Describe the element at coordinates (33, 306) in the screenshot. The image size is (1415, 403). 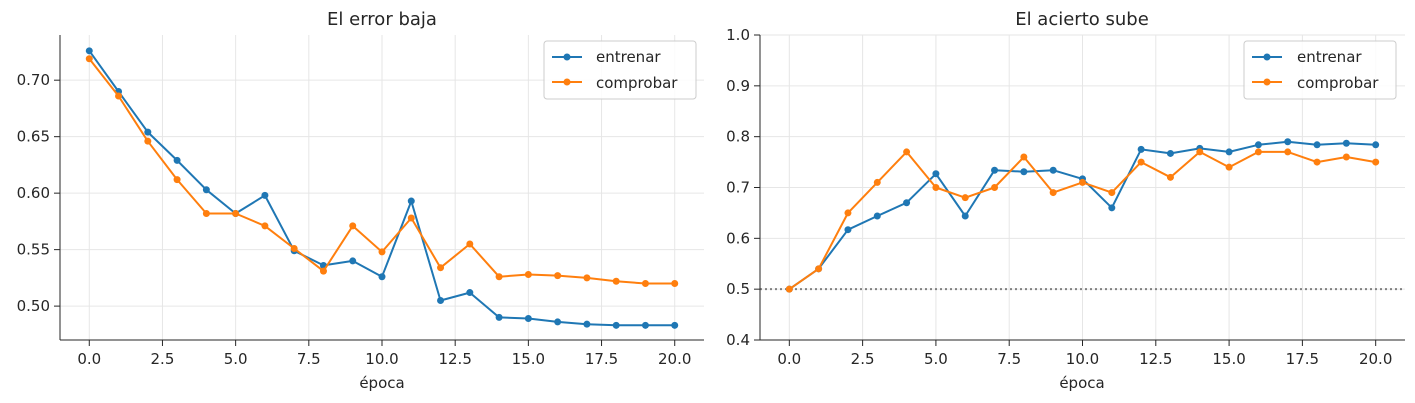
I see `y-tick-label: 0.50` at that location.